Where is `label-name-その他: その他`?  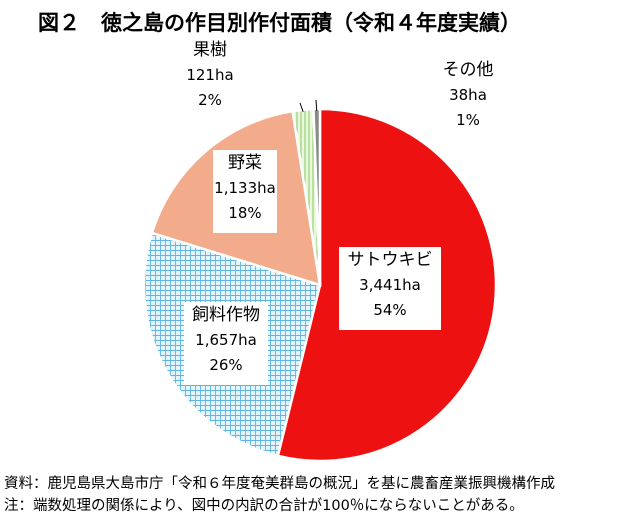 label-name-その他: その他 is located at coordinates (468, 70).